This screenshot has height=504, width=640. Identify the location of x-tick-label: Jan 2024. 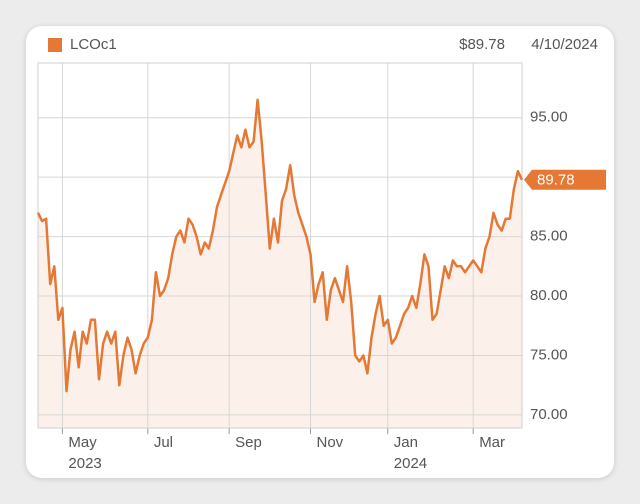
(410, 453).